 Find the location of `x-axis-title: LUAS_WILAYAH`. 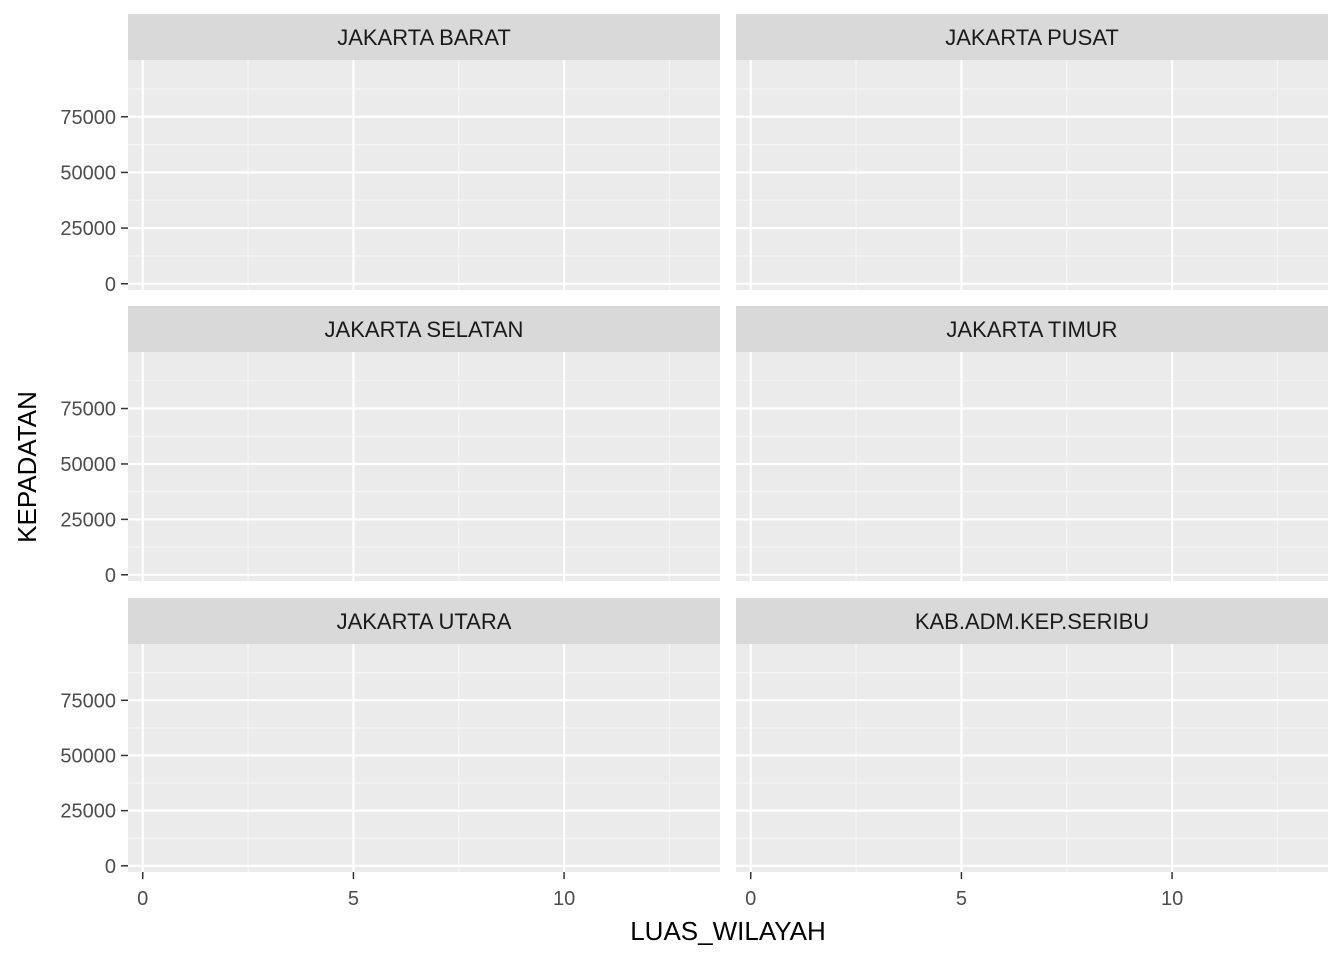

x-axis-title: LUAS_WILAYAH is located at coordinates (728, 931).